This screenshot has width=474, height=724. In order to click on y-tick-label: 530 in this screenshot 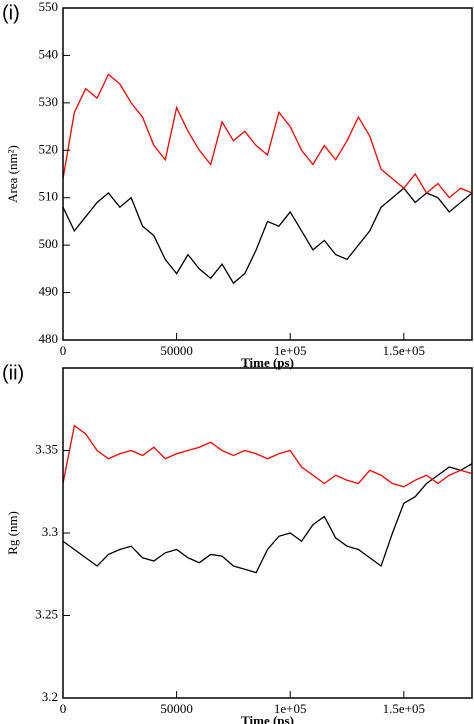, I will do `click(49, 101)`.